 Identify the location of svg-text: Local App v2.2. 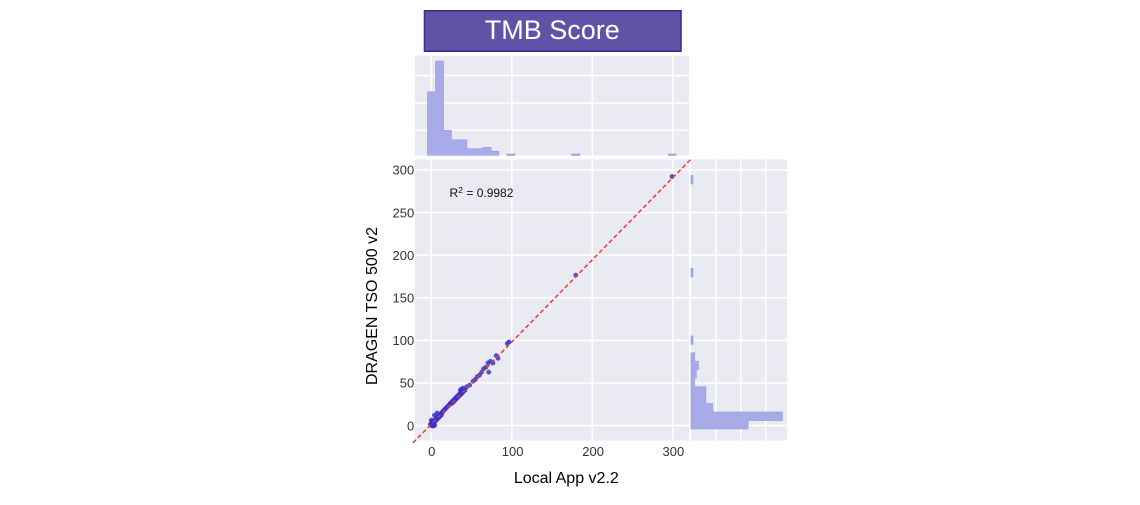
(566, 478).